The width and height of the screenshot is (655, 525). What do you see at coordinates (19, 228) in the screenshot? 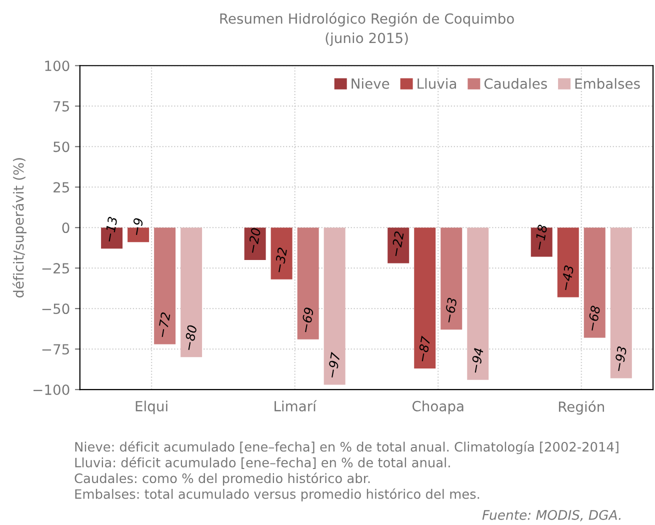
I see `y-axis-title: déficit/superávit (%)` at bounding box center [19, 228].